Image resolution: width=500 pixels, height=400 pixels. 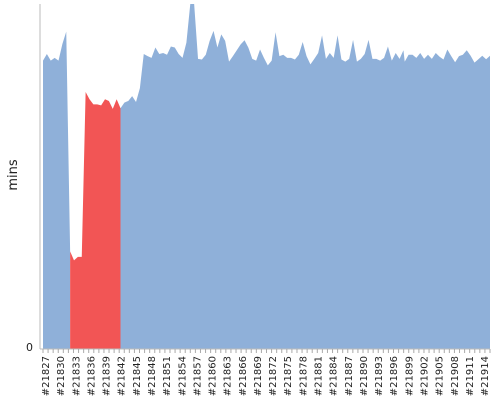 What do you see at coordinates (409, 376) in the screenshot?
I see `x-tick-label: #21899` at bounding box center [409, 376].